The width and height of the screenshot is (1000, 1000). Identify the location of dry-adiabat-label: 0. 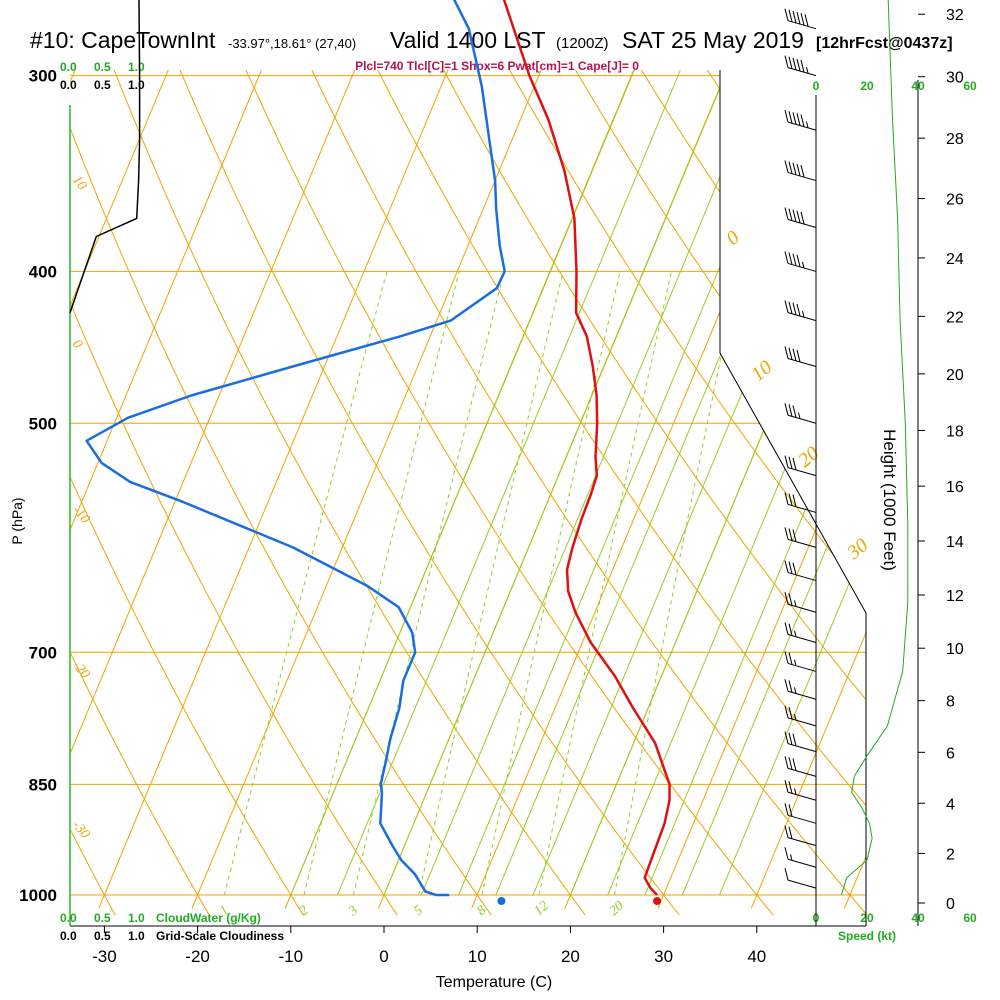
(733, 238).